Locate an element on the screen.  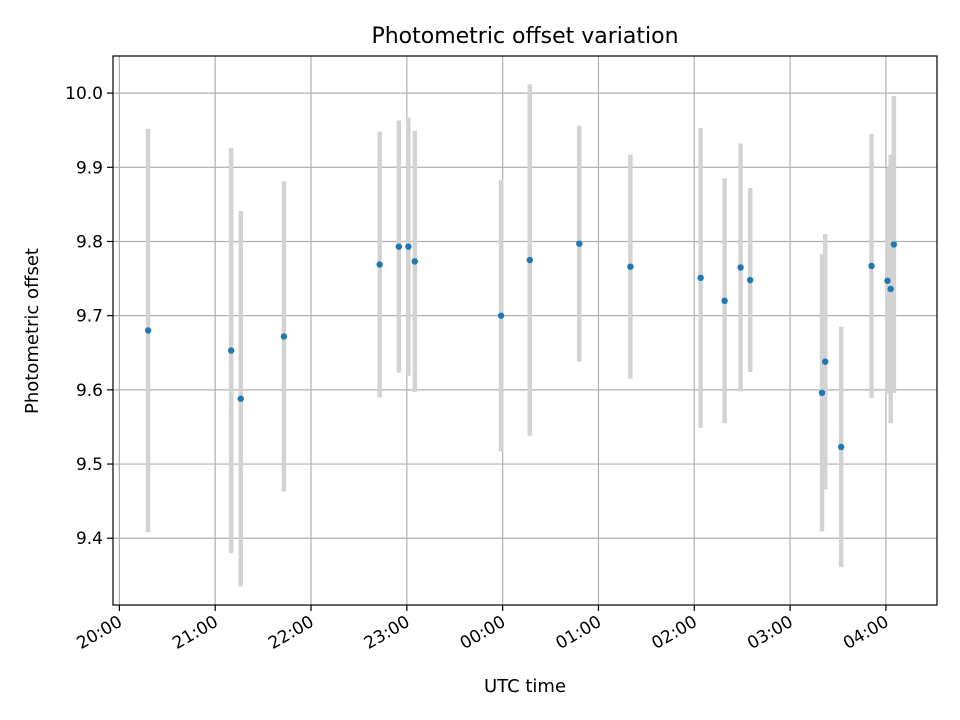
y-tick-label: 10.0 is located at coordinates (84, 94).